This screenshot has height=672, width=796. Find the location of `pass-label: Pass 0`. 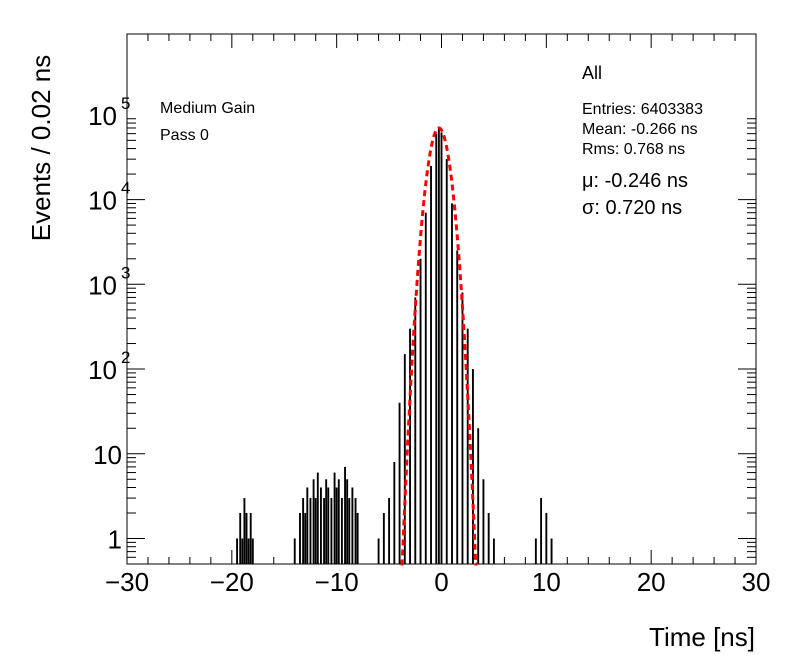

pass-label: Pass 0 is located at coordinates (184, 135).